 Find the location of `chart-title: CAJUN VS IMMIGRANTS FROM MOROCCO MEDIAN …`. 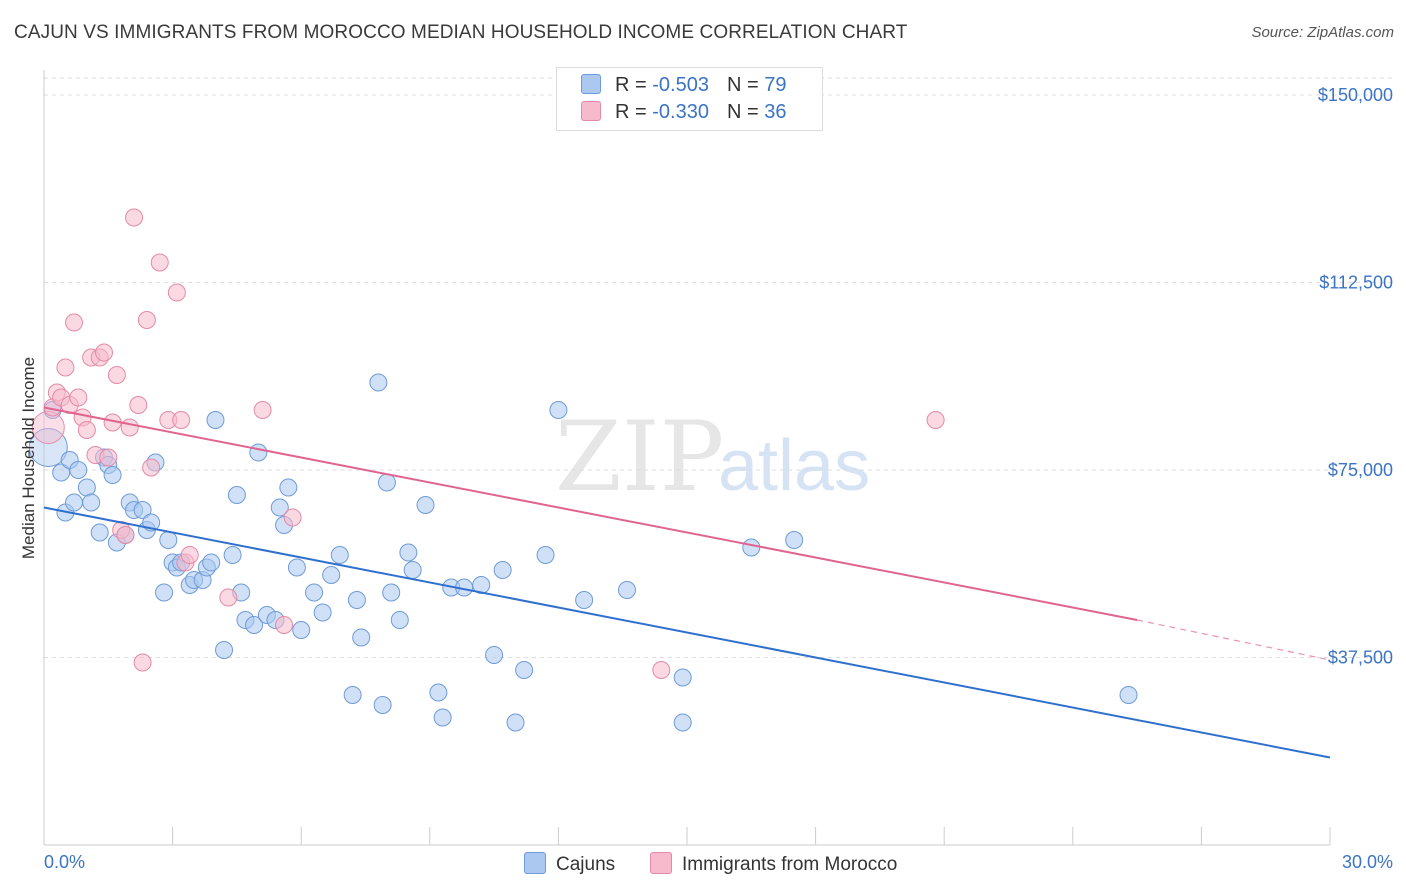

chart-title: CAJUN VS IMMIGRANTS FROM MOROCCO MEDIAN … is located at coordinates (461, 32).